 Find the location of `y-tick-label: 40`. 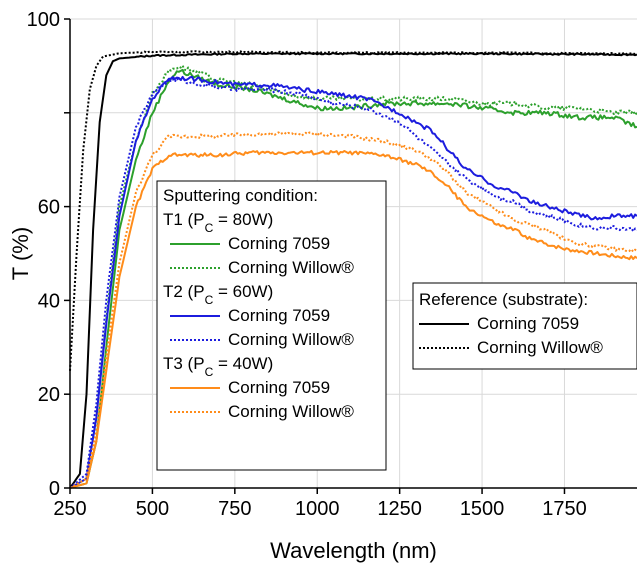

y-tick-label: 40 is located at coordinates (49, 301).